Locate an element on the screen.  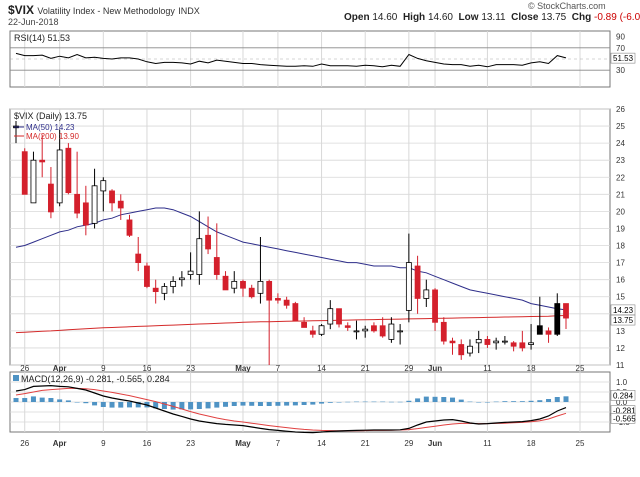
x-tick-label-price: 21 is located at coordinates (365, 368).